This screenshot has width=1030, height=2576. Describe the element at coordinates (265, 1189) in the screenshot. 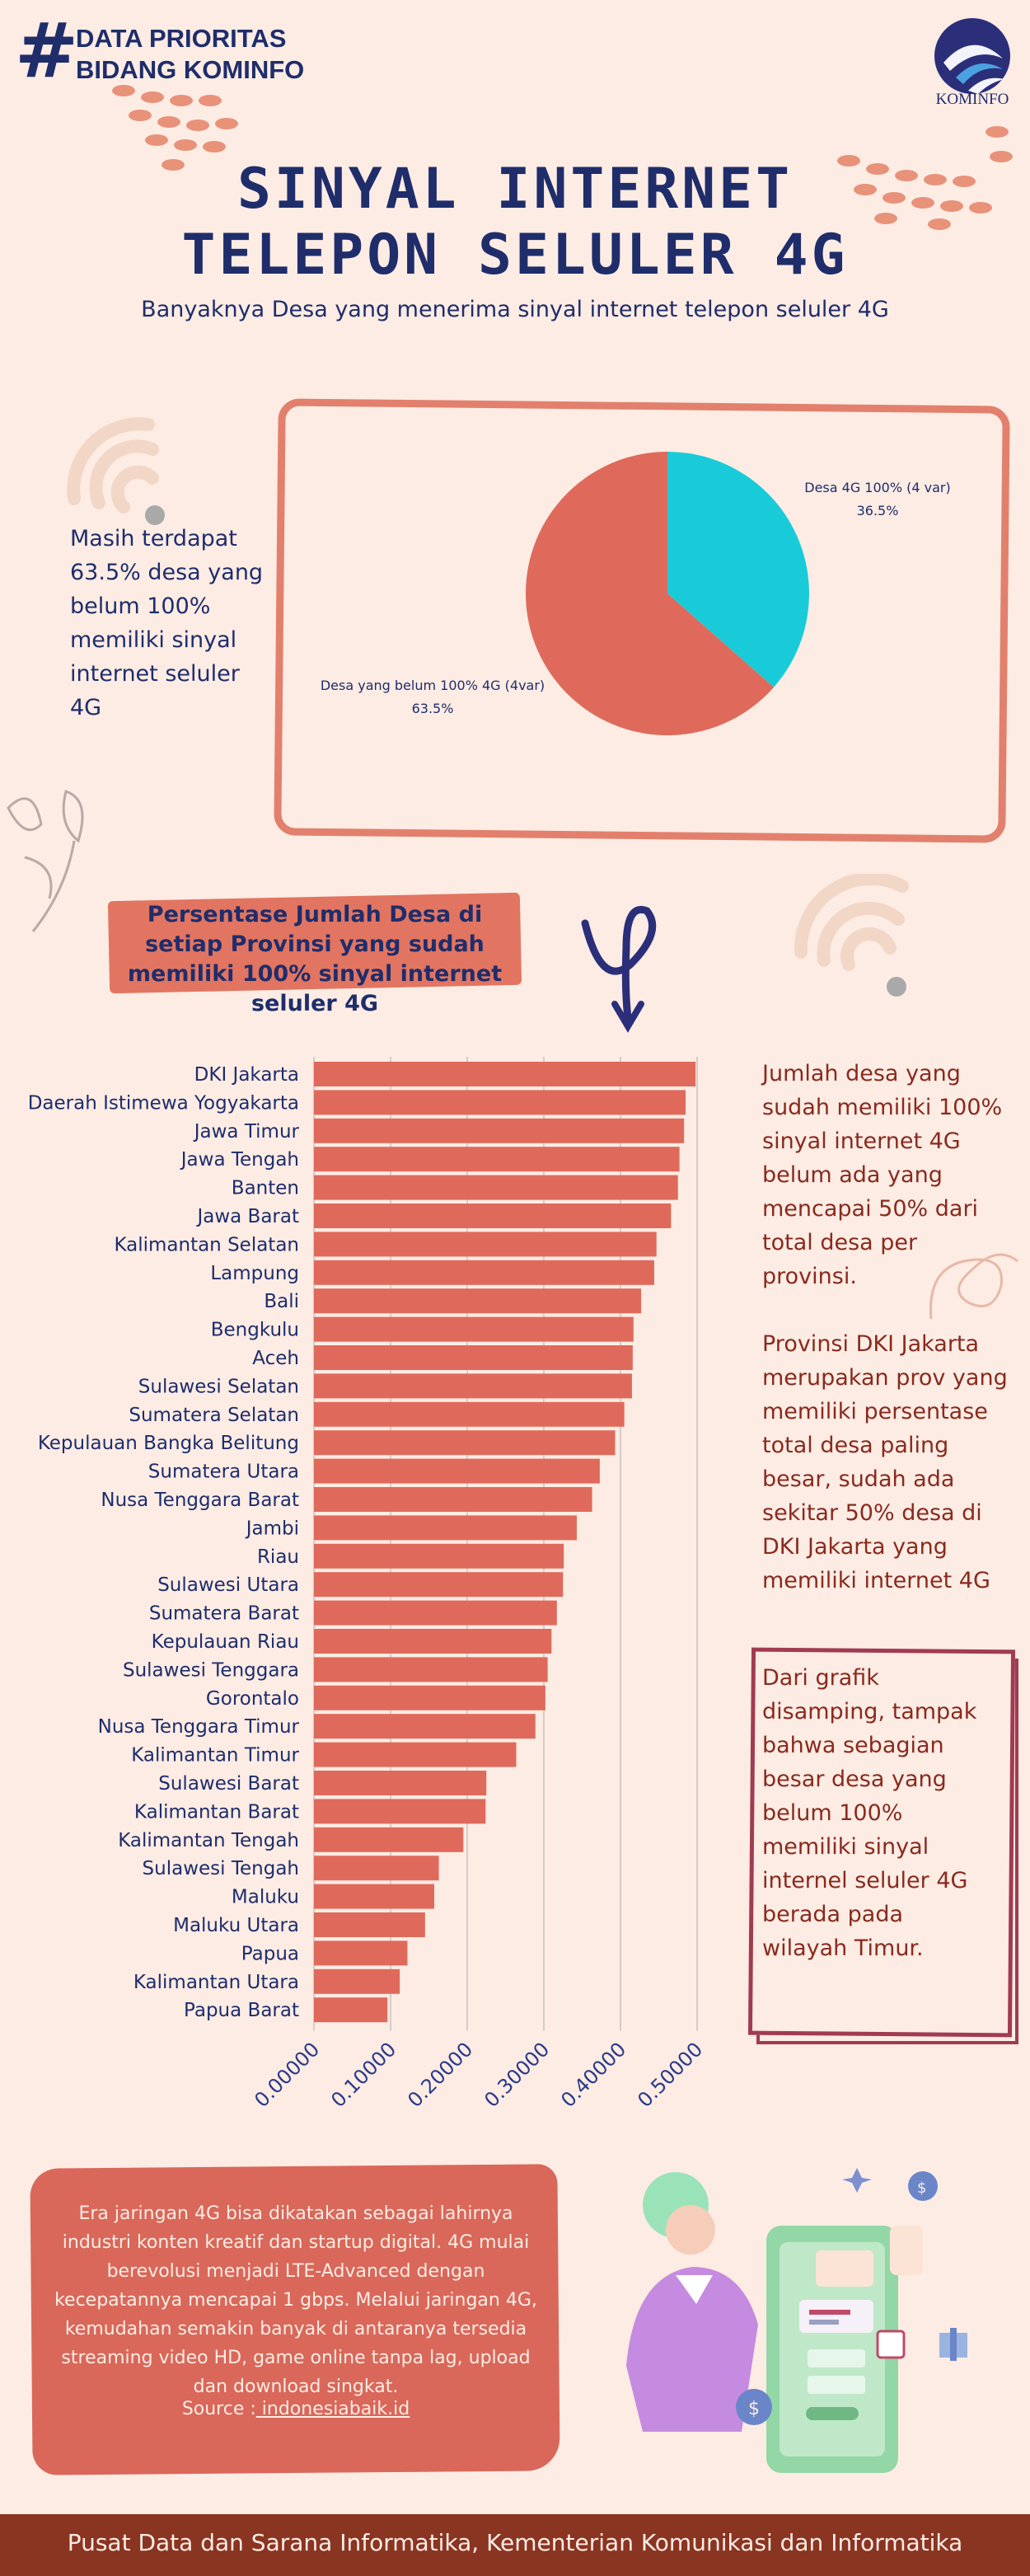

I see `category-label: Banten` at that location.